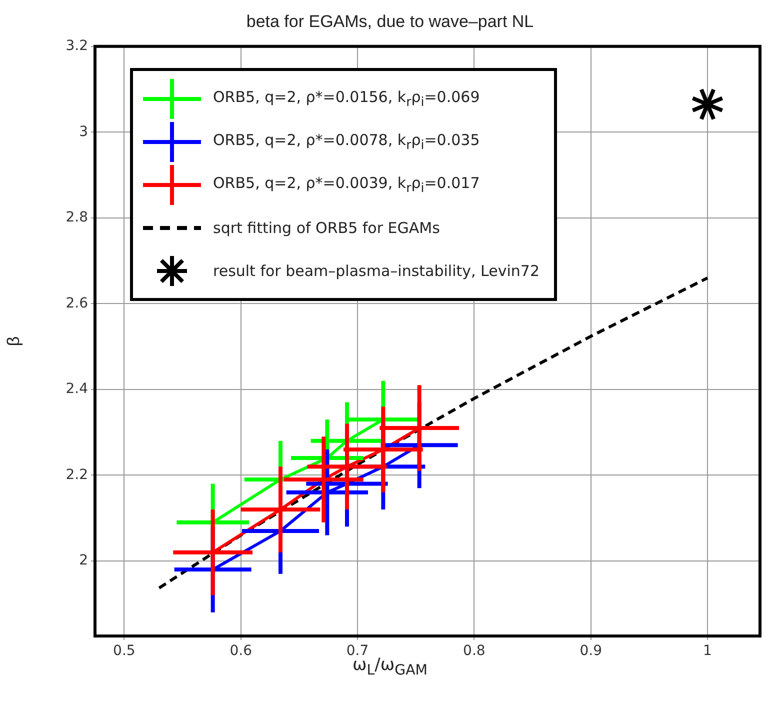 The width and height of the screenshot is (780, 705). Describe the element at coordinates (77, 46) in the screenshot. I see `y-tick-label: 3.2` at that location.